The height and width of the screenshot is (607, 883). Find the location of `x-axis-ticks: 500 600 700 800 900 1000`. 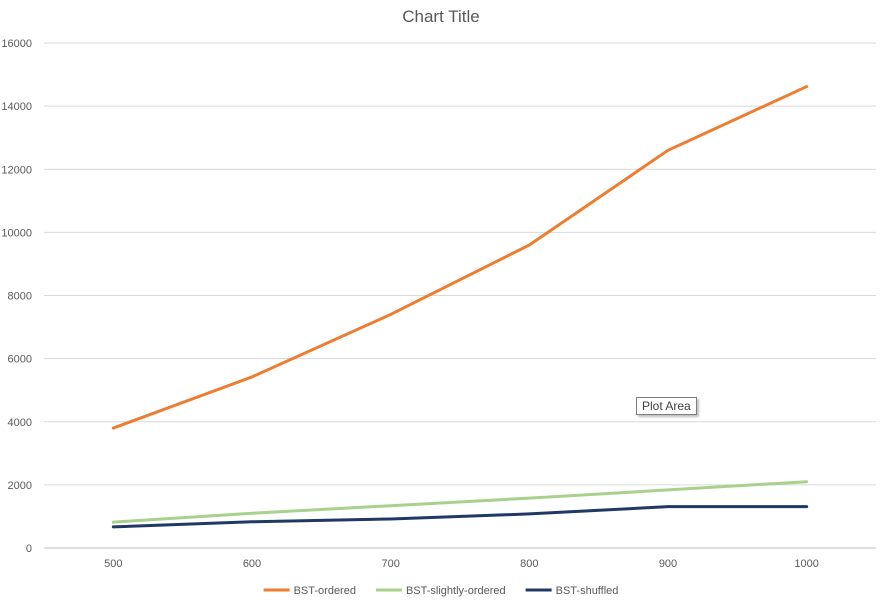

x-axis-ticks: 500 600 700 800 900 1000 is located at coordinates (461, 564).